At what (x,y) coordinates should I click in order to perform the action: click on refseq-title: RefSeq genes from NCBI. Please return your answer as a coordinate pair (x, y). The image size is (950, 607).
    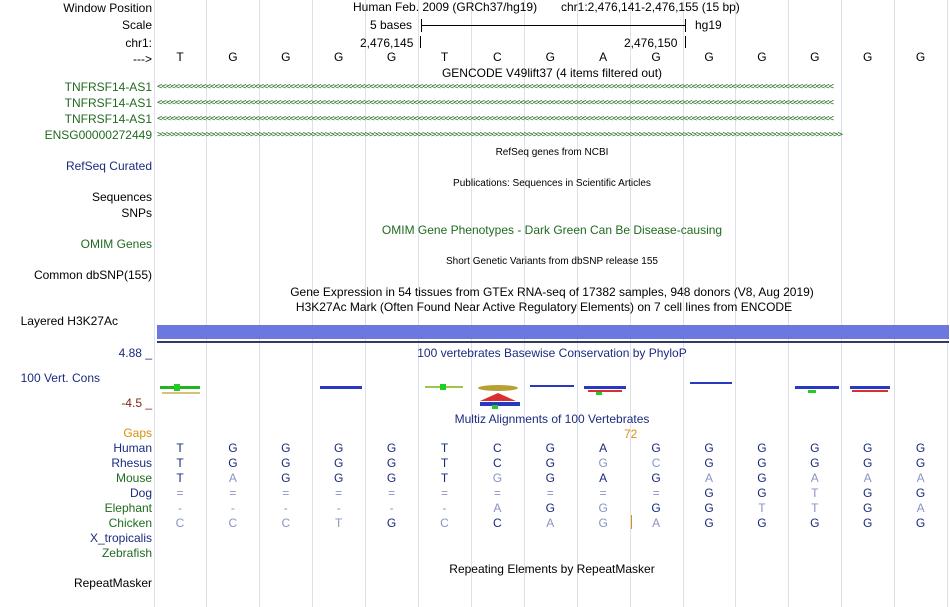
    Looking at the image, I should click on (552, 152).